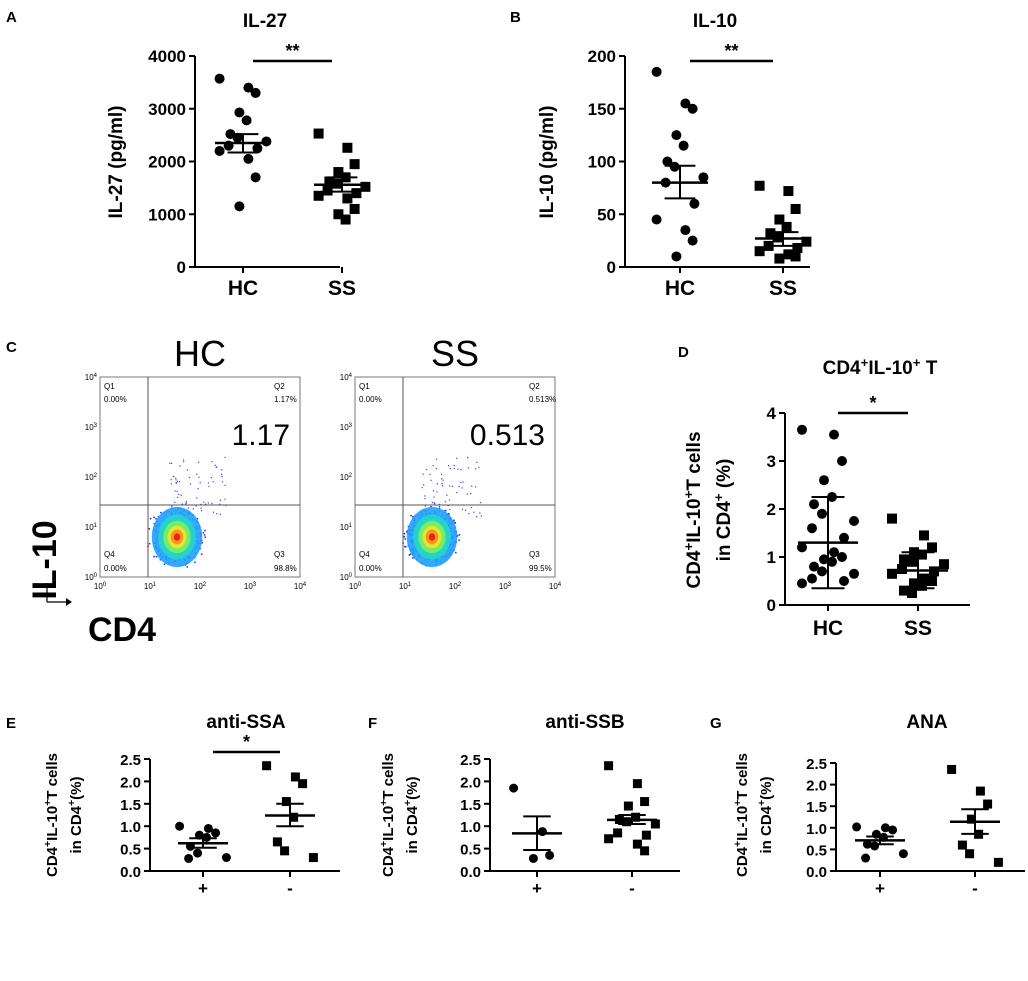 The height and width of the screenshot is (981, 1028). What do you see at coordinates (388, 823) in the screenshot?
I see `y-axis-label-part: IL-10` at bounding box center [388, 823].